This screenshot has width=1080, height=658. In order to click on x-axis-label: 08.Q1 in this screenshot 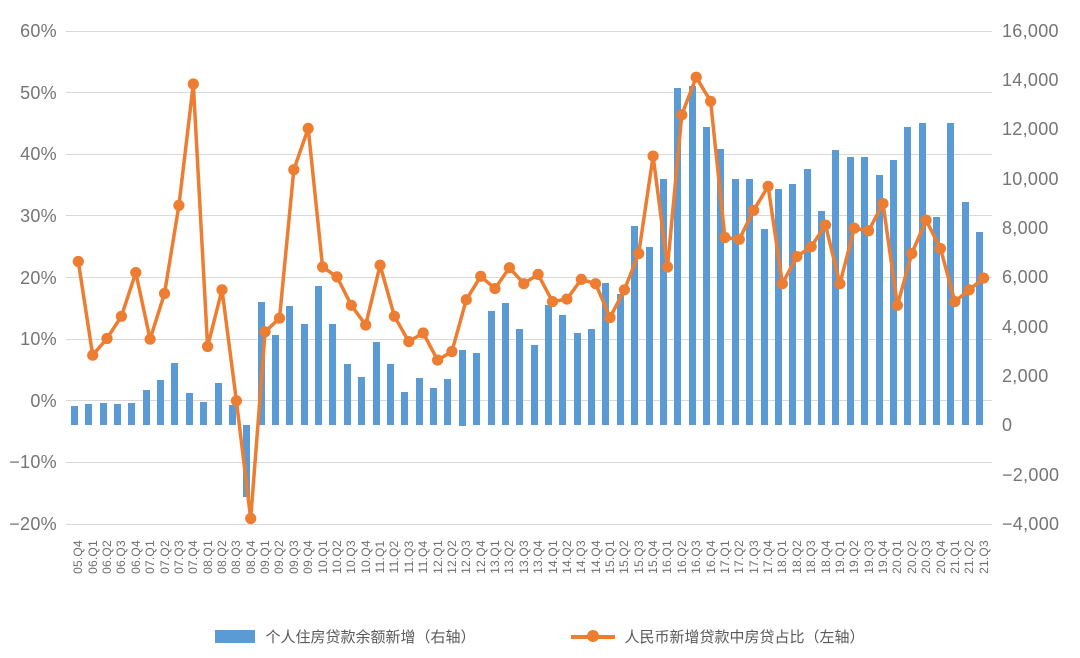, I will do `click(207, 557)`.